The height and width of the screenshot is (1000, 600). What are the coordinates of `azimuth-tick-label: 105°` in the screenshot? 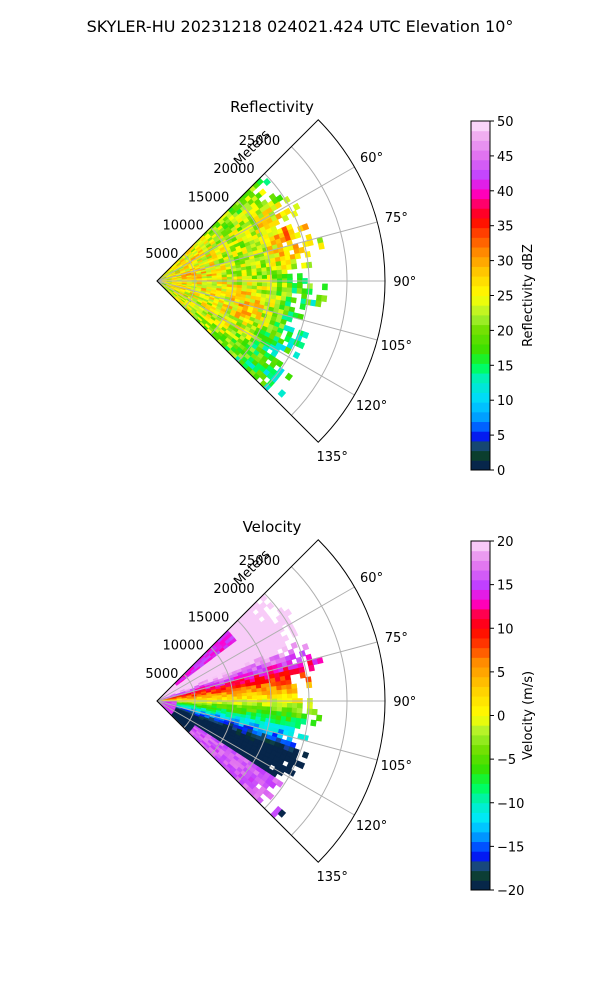 It's located at (396, 346).